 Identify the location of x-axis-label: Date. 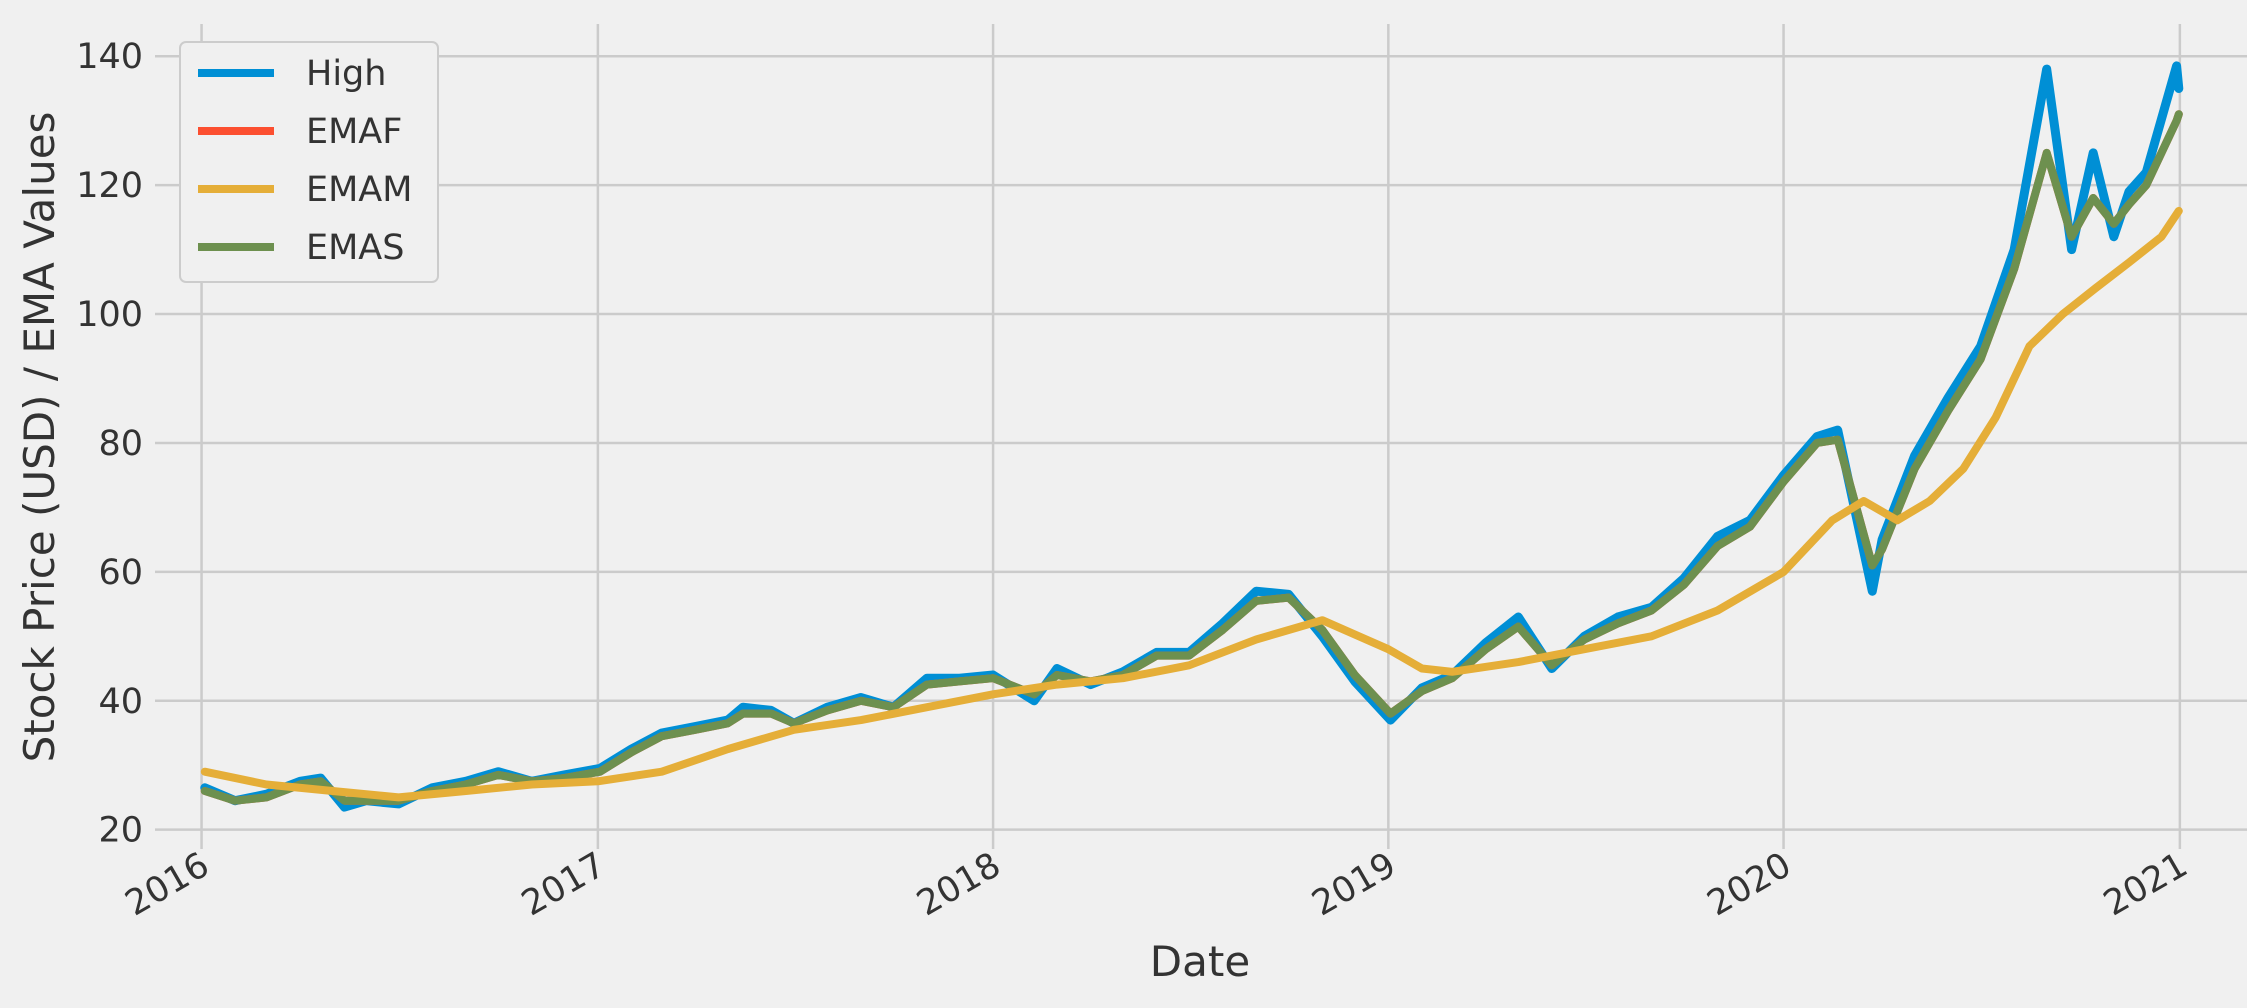
(1200, 961).